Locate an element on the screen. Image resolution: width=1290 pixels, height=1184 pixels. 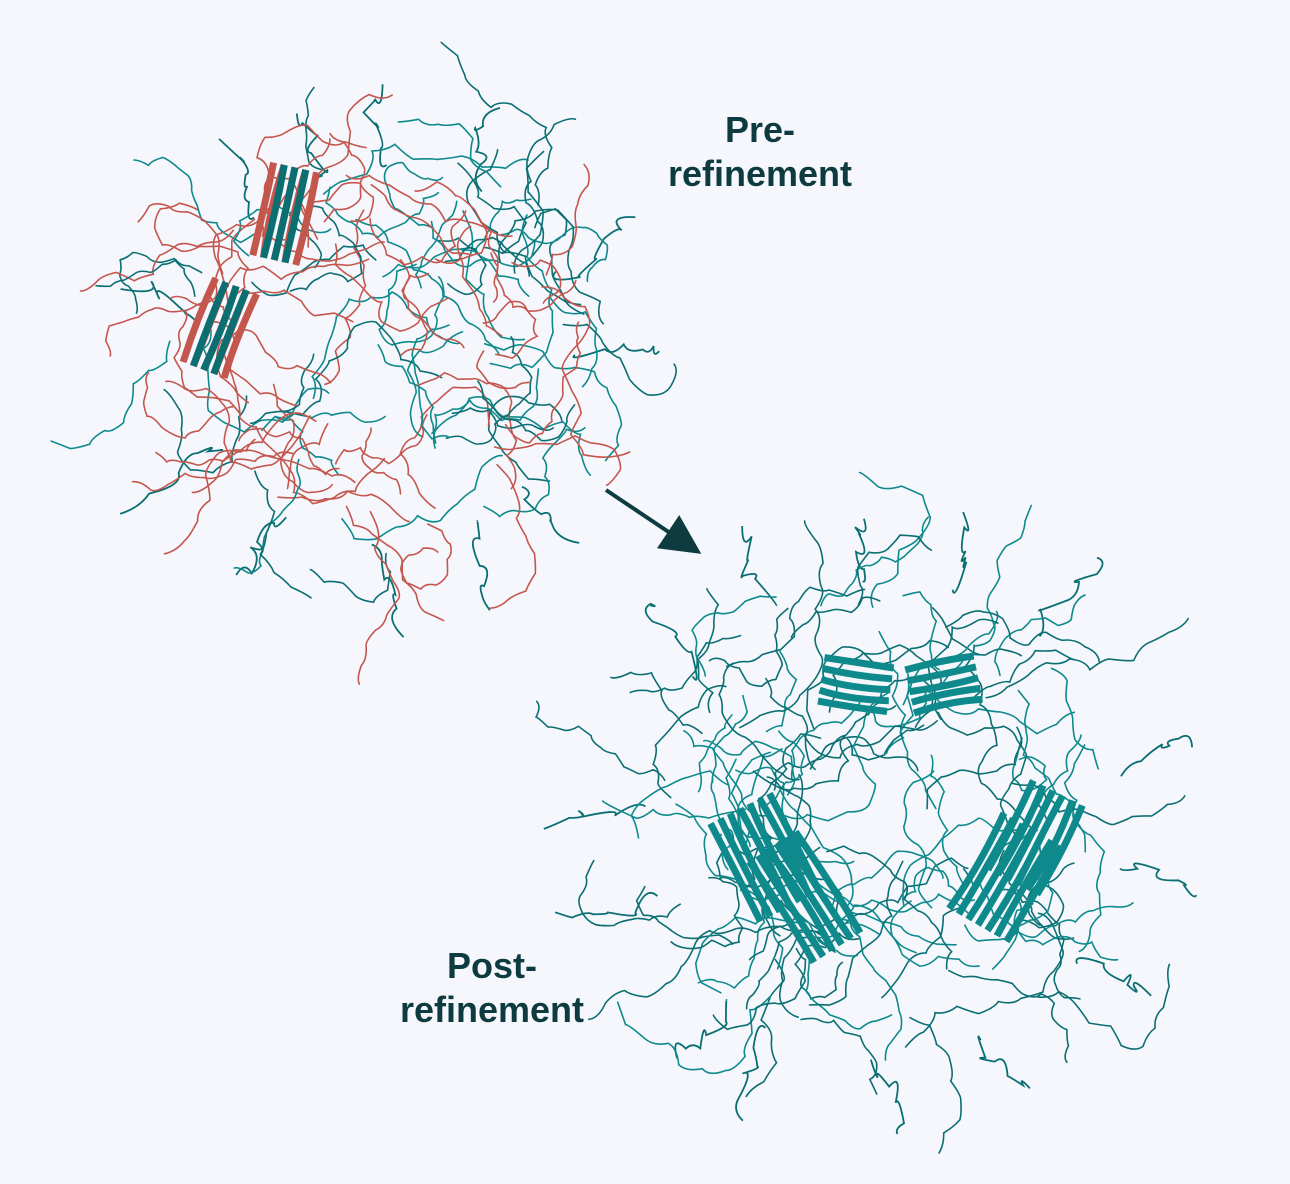
post-label-line1: Post- is located at coordinates (492, 965).